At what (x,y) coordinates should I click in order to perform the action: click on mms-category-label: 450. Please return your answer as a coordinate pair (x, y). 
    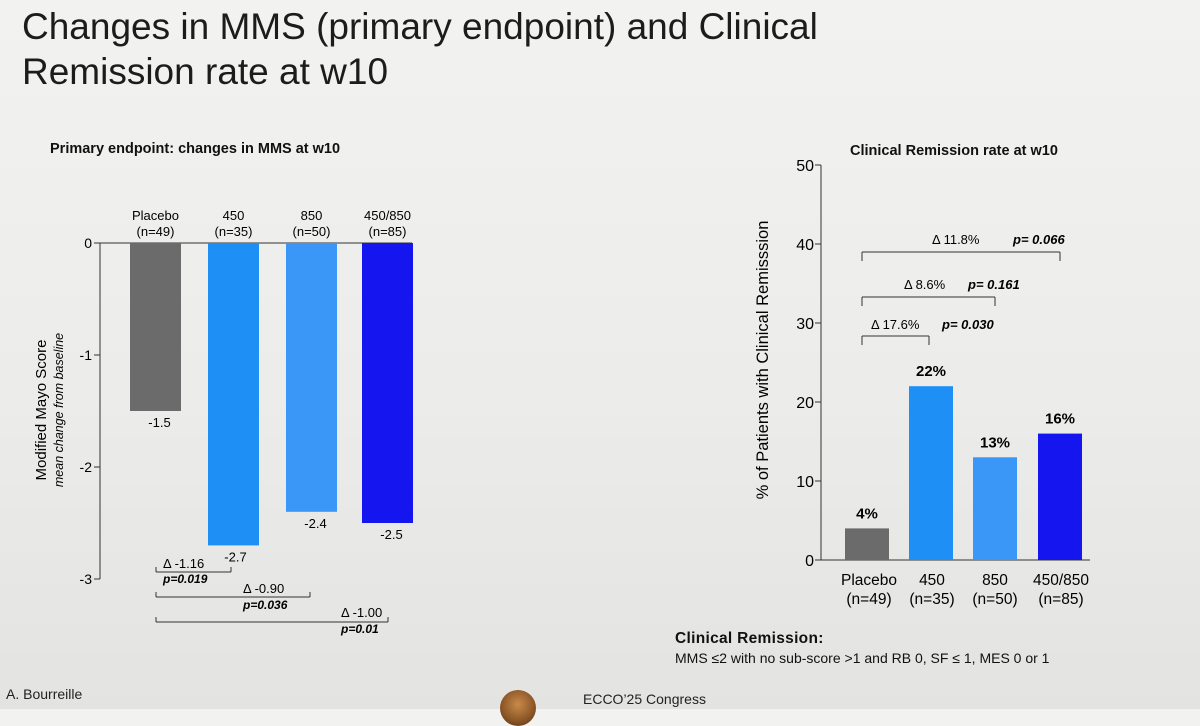
    Looking at the image, I should click on (234, 215).